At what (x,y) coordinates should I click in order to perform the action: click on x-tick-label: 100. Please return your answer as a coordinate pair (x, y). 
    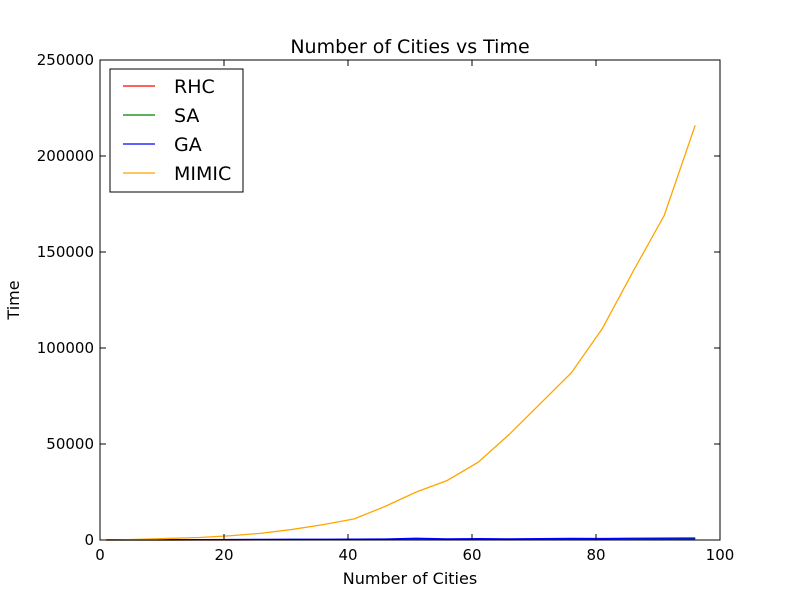
    Looking at the image, I should click on (720, 555).